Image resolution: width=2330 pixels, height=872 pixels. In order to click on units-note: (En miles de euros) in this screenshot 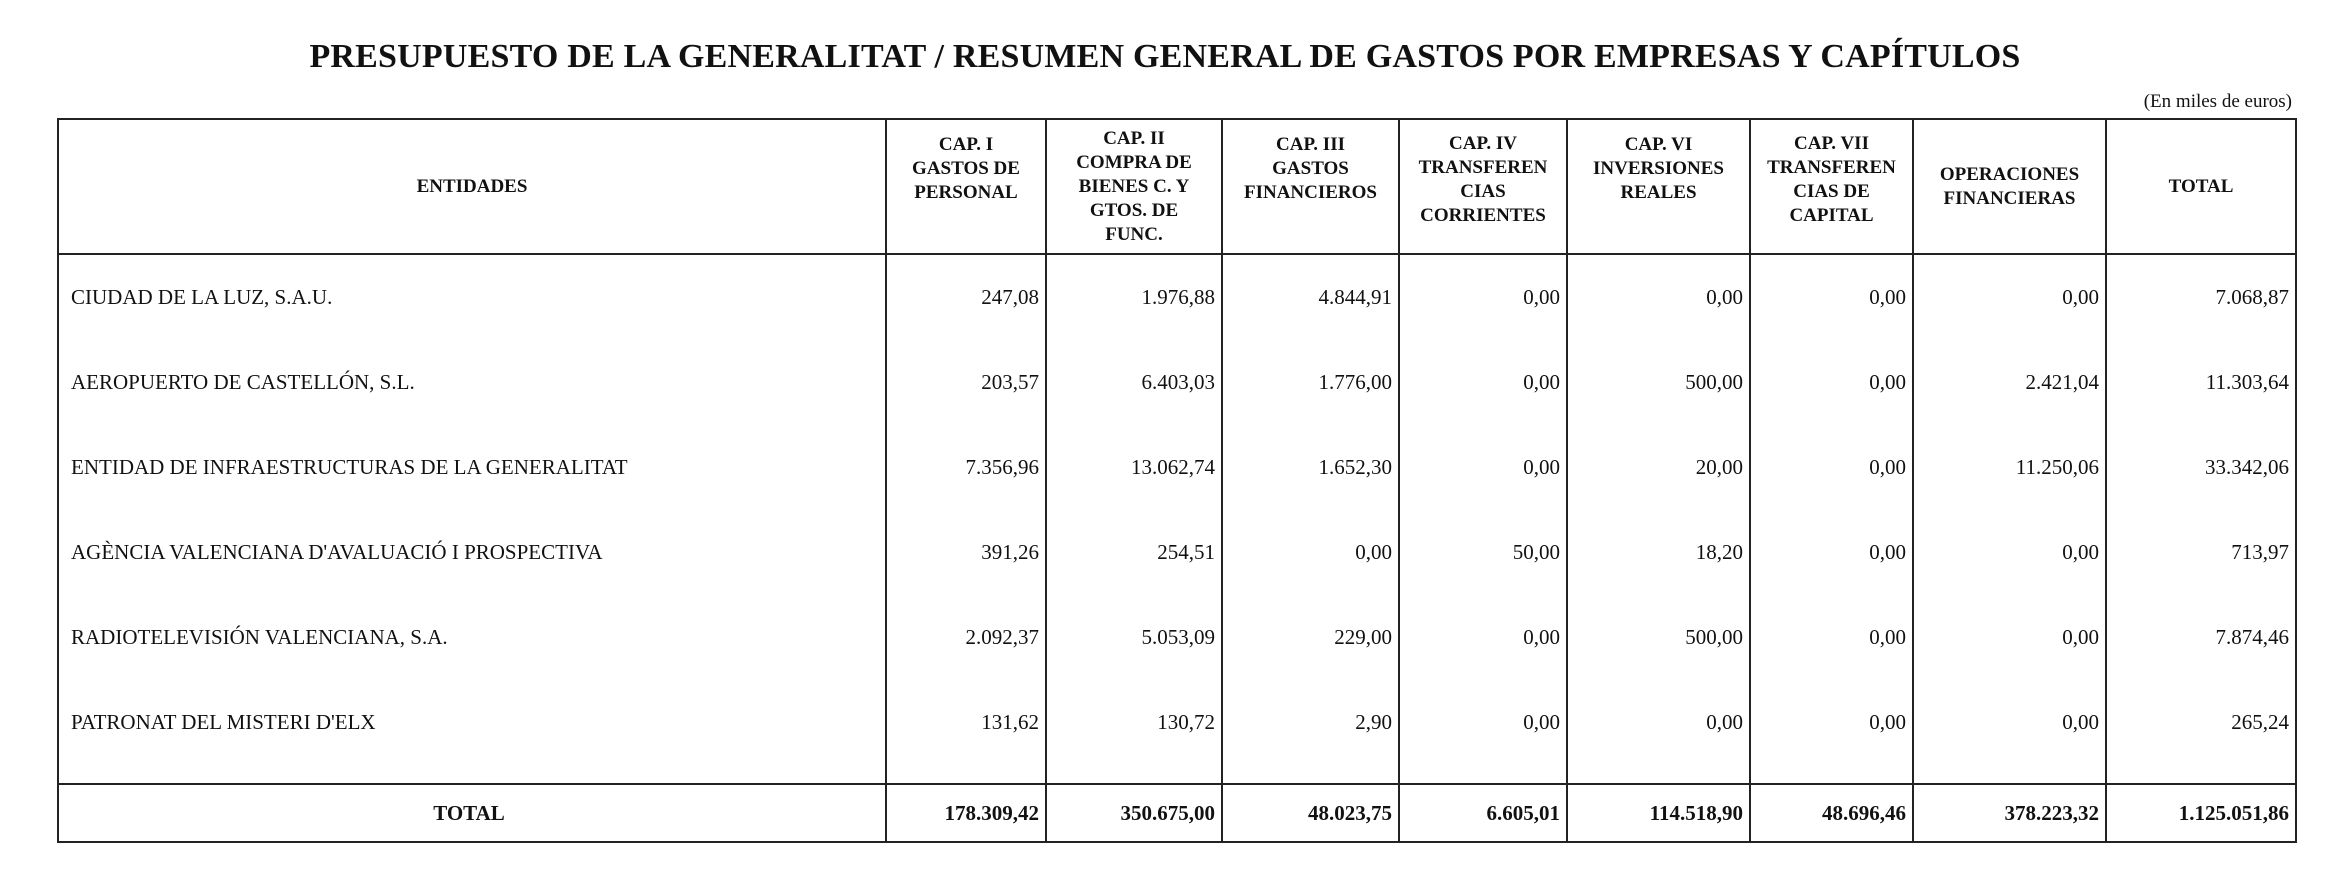, I will do `click(2217, 101)`.